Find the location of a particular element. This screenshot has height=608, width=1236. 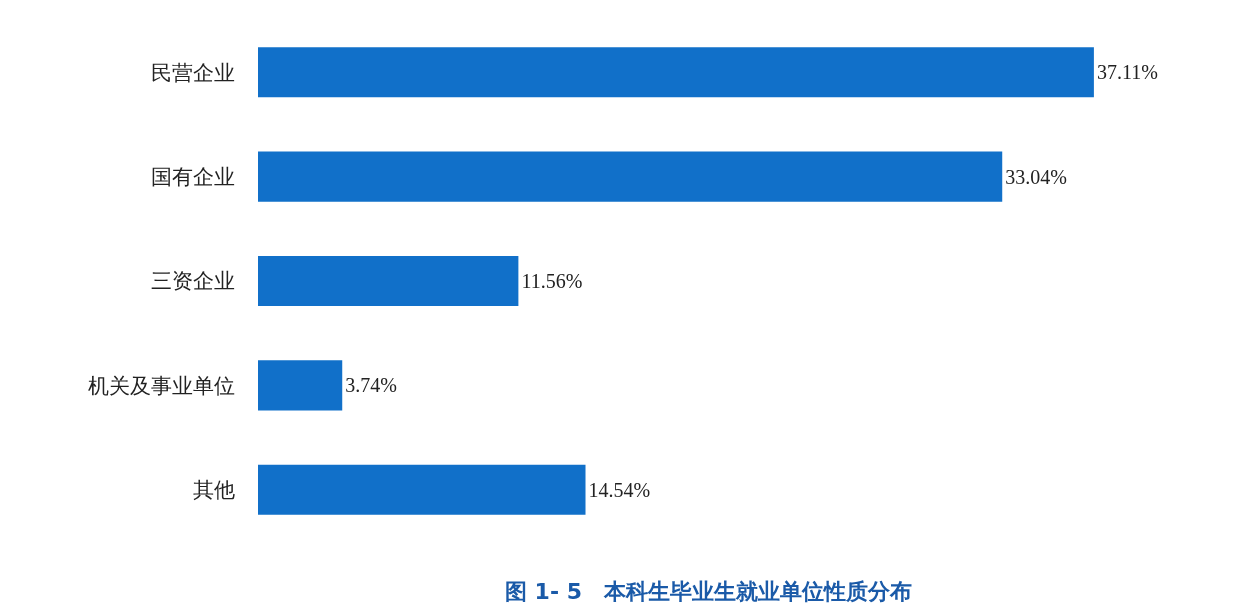

y-tick-label: 国有企业 is located at coordinates (193, 176).